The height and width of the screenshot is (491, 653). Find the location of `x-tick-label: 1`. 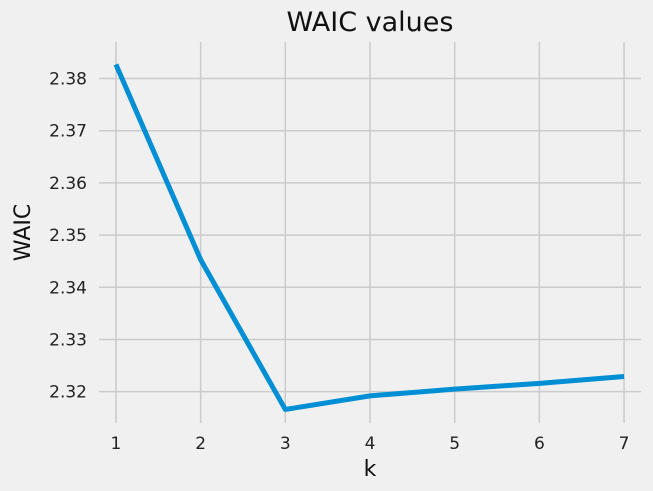

x-tick-label: 1 is located at coordinates (116, 444).